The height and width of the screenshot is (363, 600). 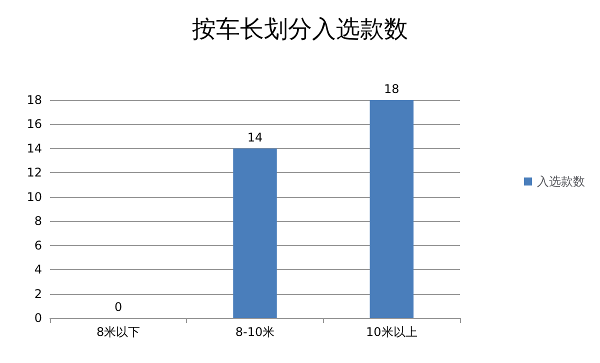 What do you see at coordinates (255, 332) in the screenshot?
I see `x-tick-label: 8-10米` at bounding box center [255, 332].